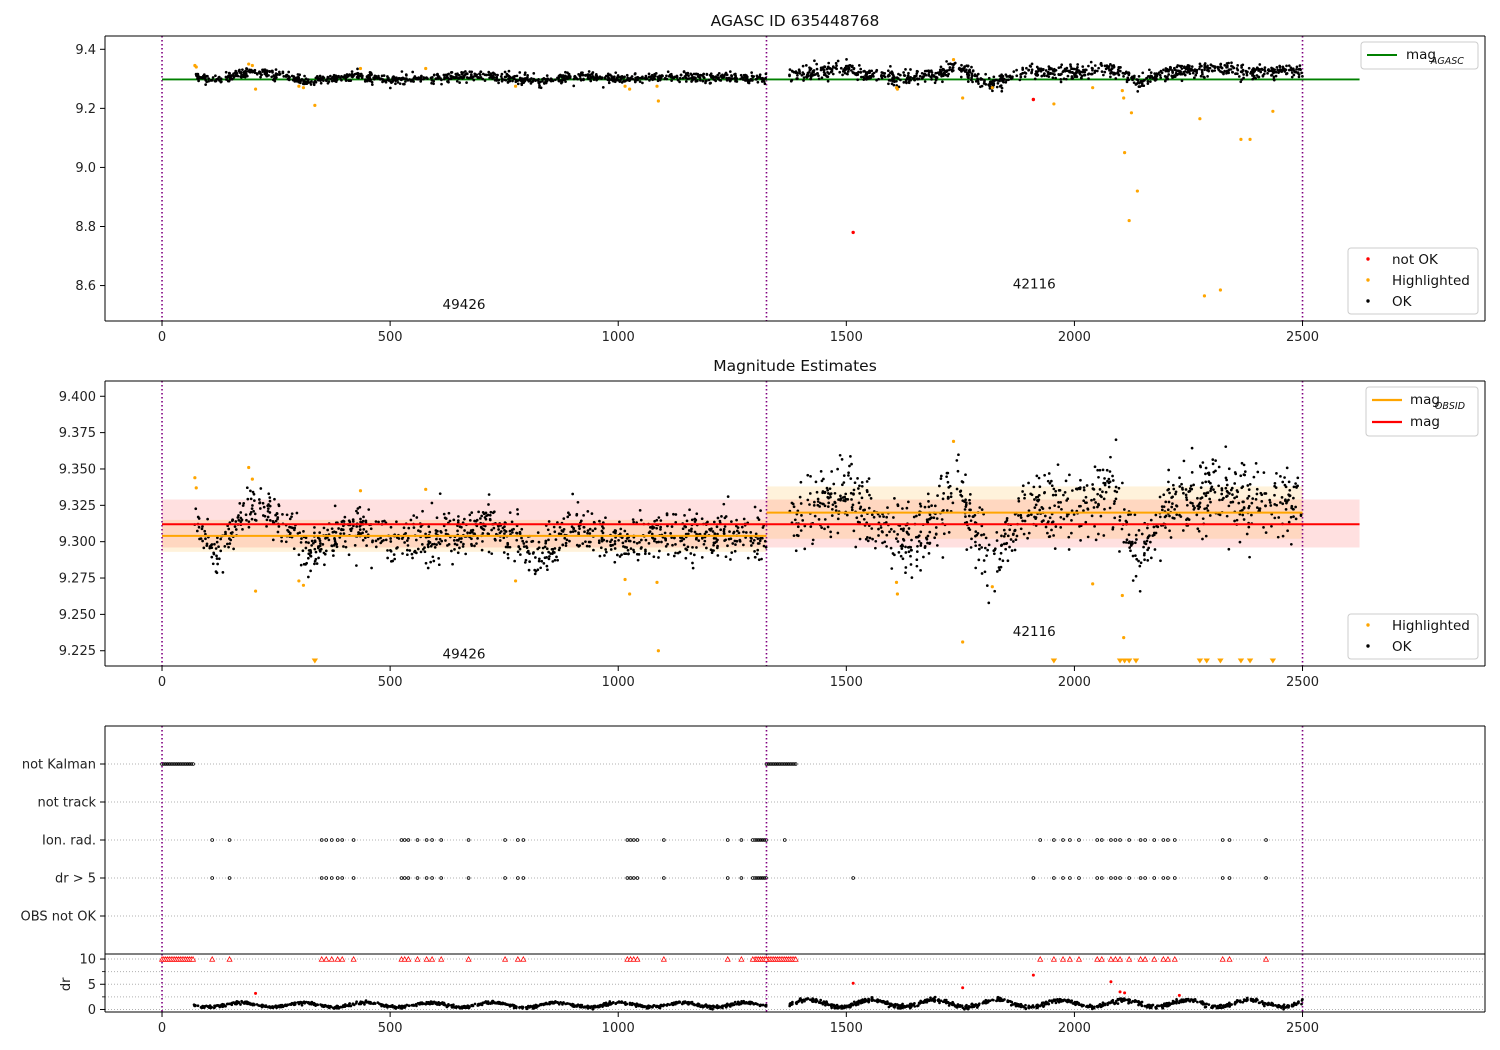 The width and height of the screenshot is (1500, 1050). I want to click on panel-2-y-tick-label: 9.375, so click(77, 433).